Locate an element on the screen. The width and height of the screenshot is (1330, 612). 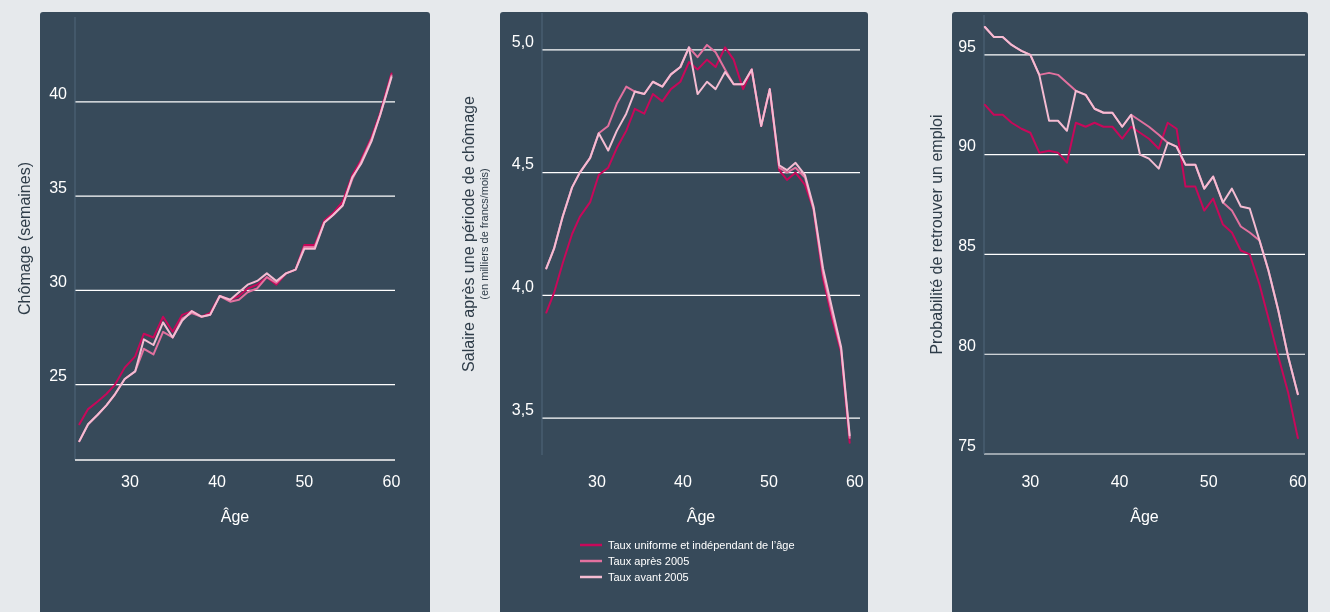
y-axis-title: Chômage (semaines) is located at coordinates (24, 238).